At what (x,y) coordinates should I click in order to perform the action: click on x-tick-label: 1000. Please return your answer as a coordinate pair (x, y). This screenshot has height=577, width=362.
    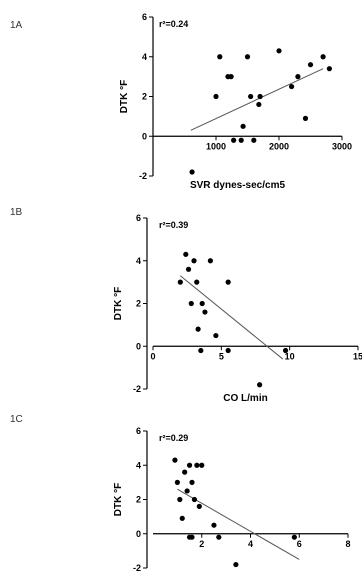
    Looking at the image, I should click on (216, 146).